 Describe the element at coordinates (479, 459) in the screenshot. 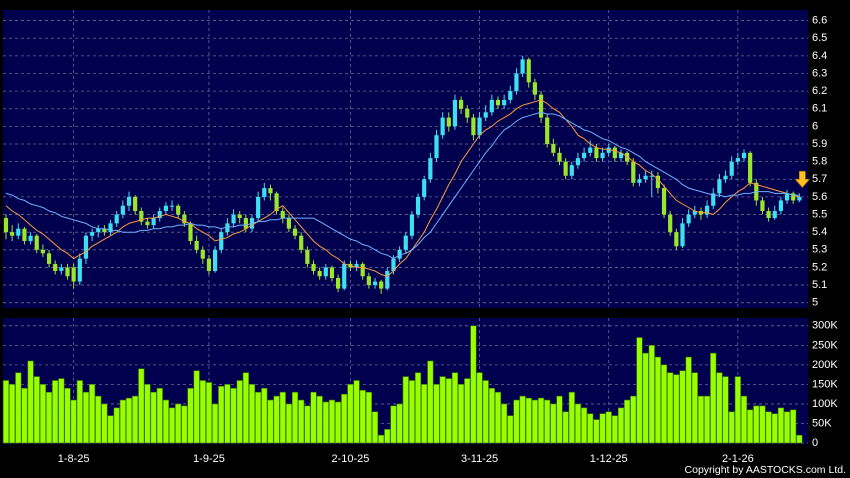

I see `x-tick-label: 3-11-25` at that location.